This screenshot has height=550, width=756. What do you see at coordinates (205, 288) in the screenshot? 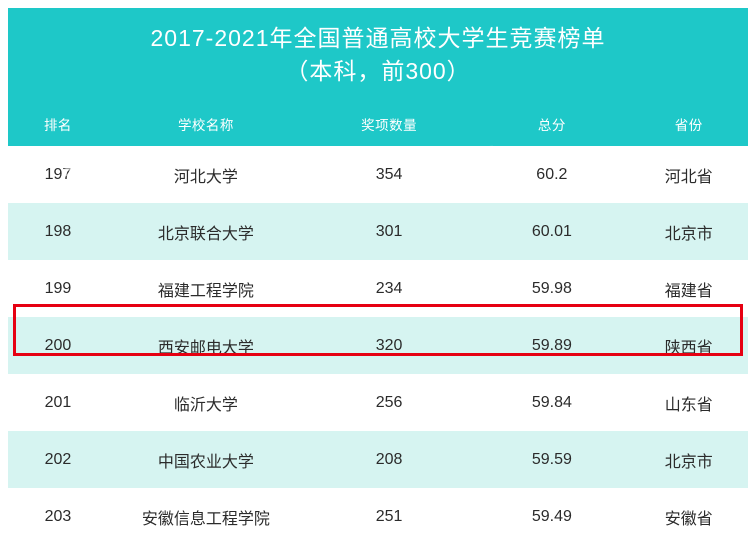
I see `cell-school: 福建工程学院` at bounding box center [205, 288].